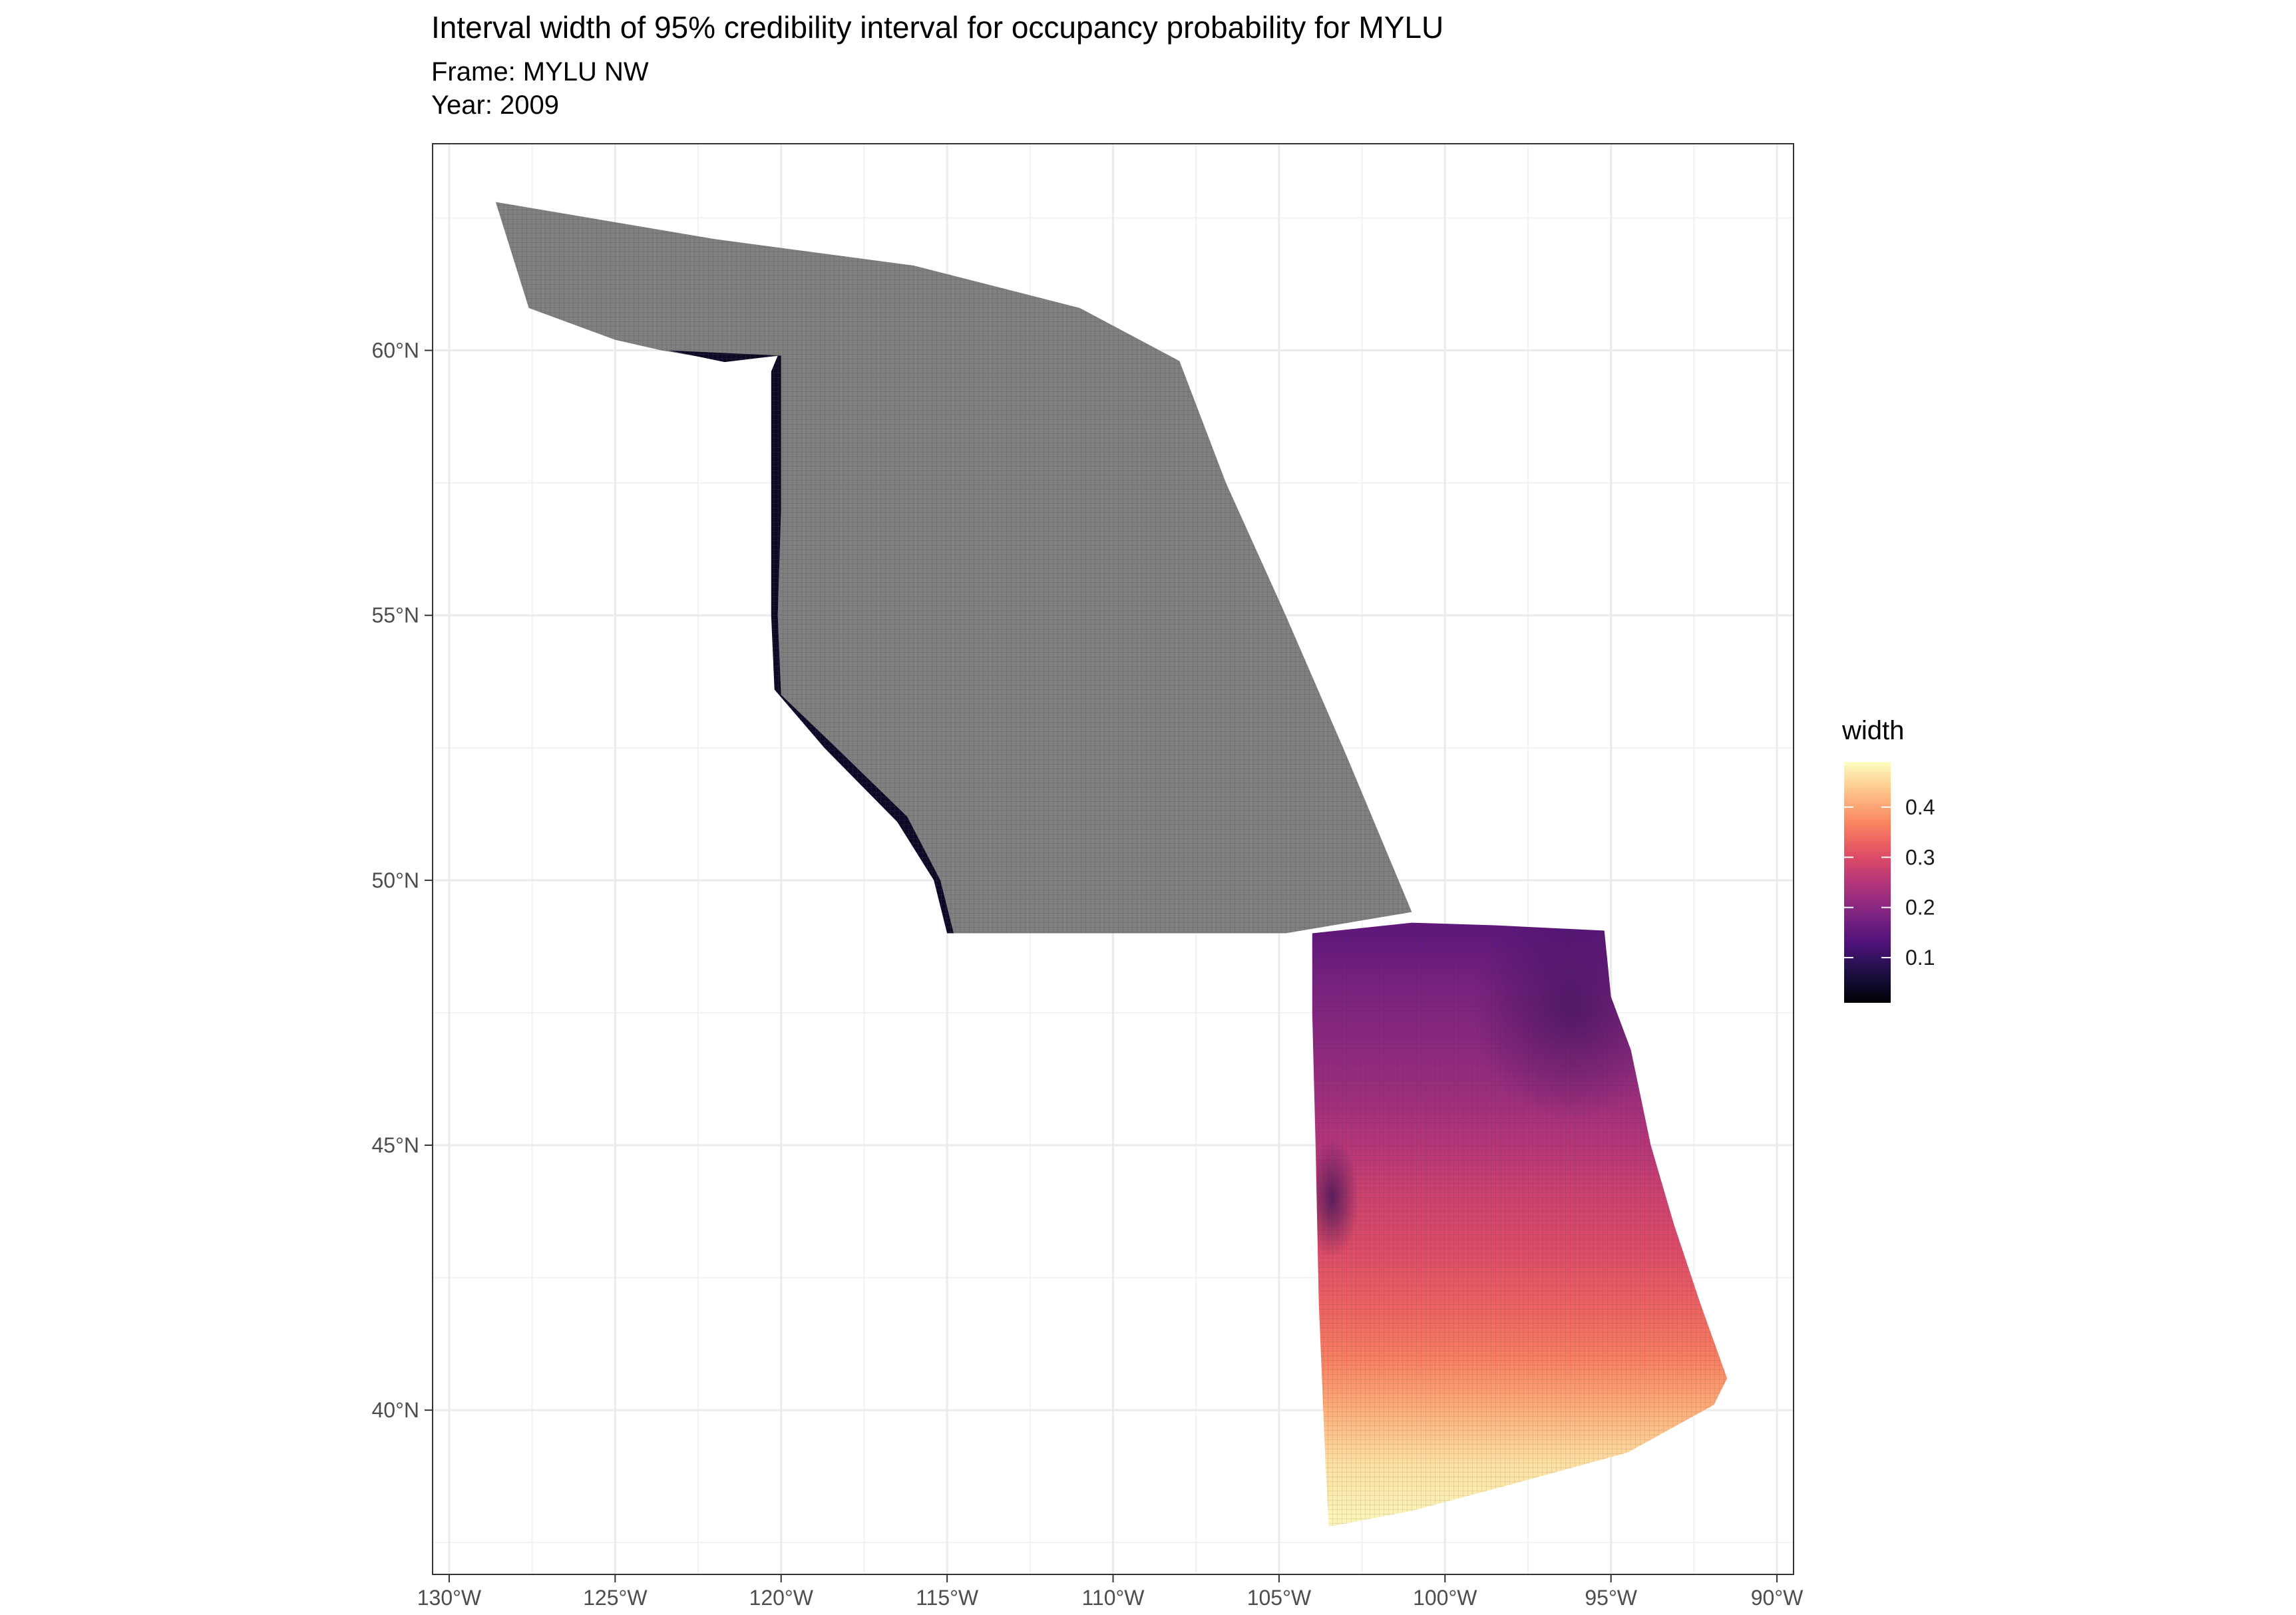  Describe the element at coordinates (396, 1145) in the screenshot. I see `y-tick-label: 45°N` at that location.